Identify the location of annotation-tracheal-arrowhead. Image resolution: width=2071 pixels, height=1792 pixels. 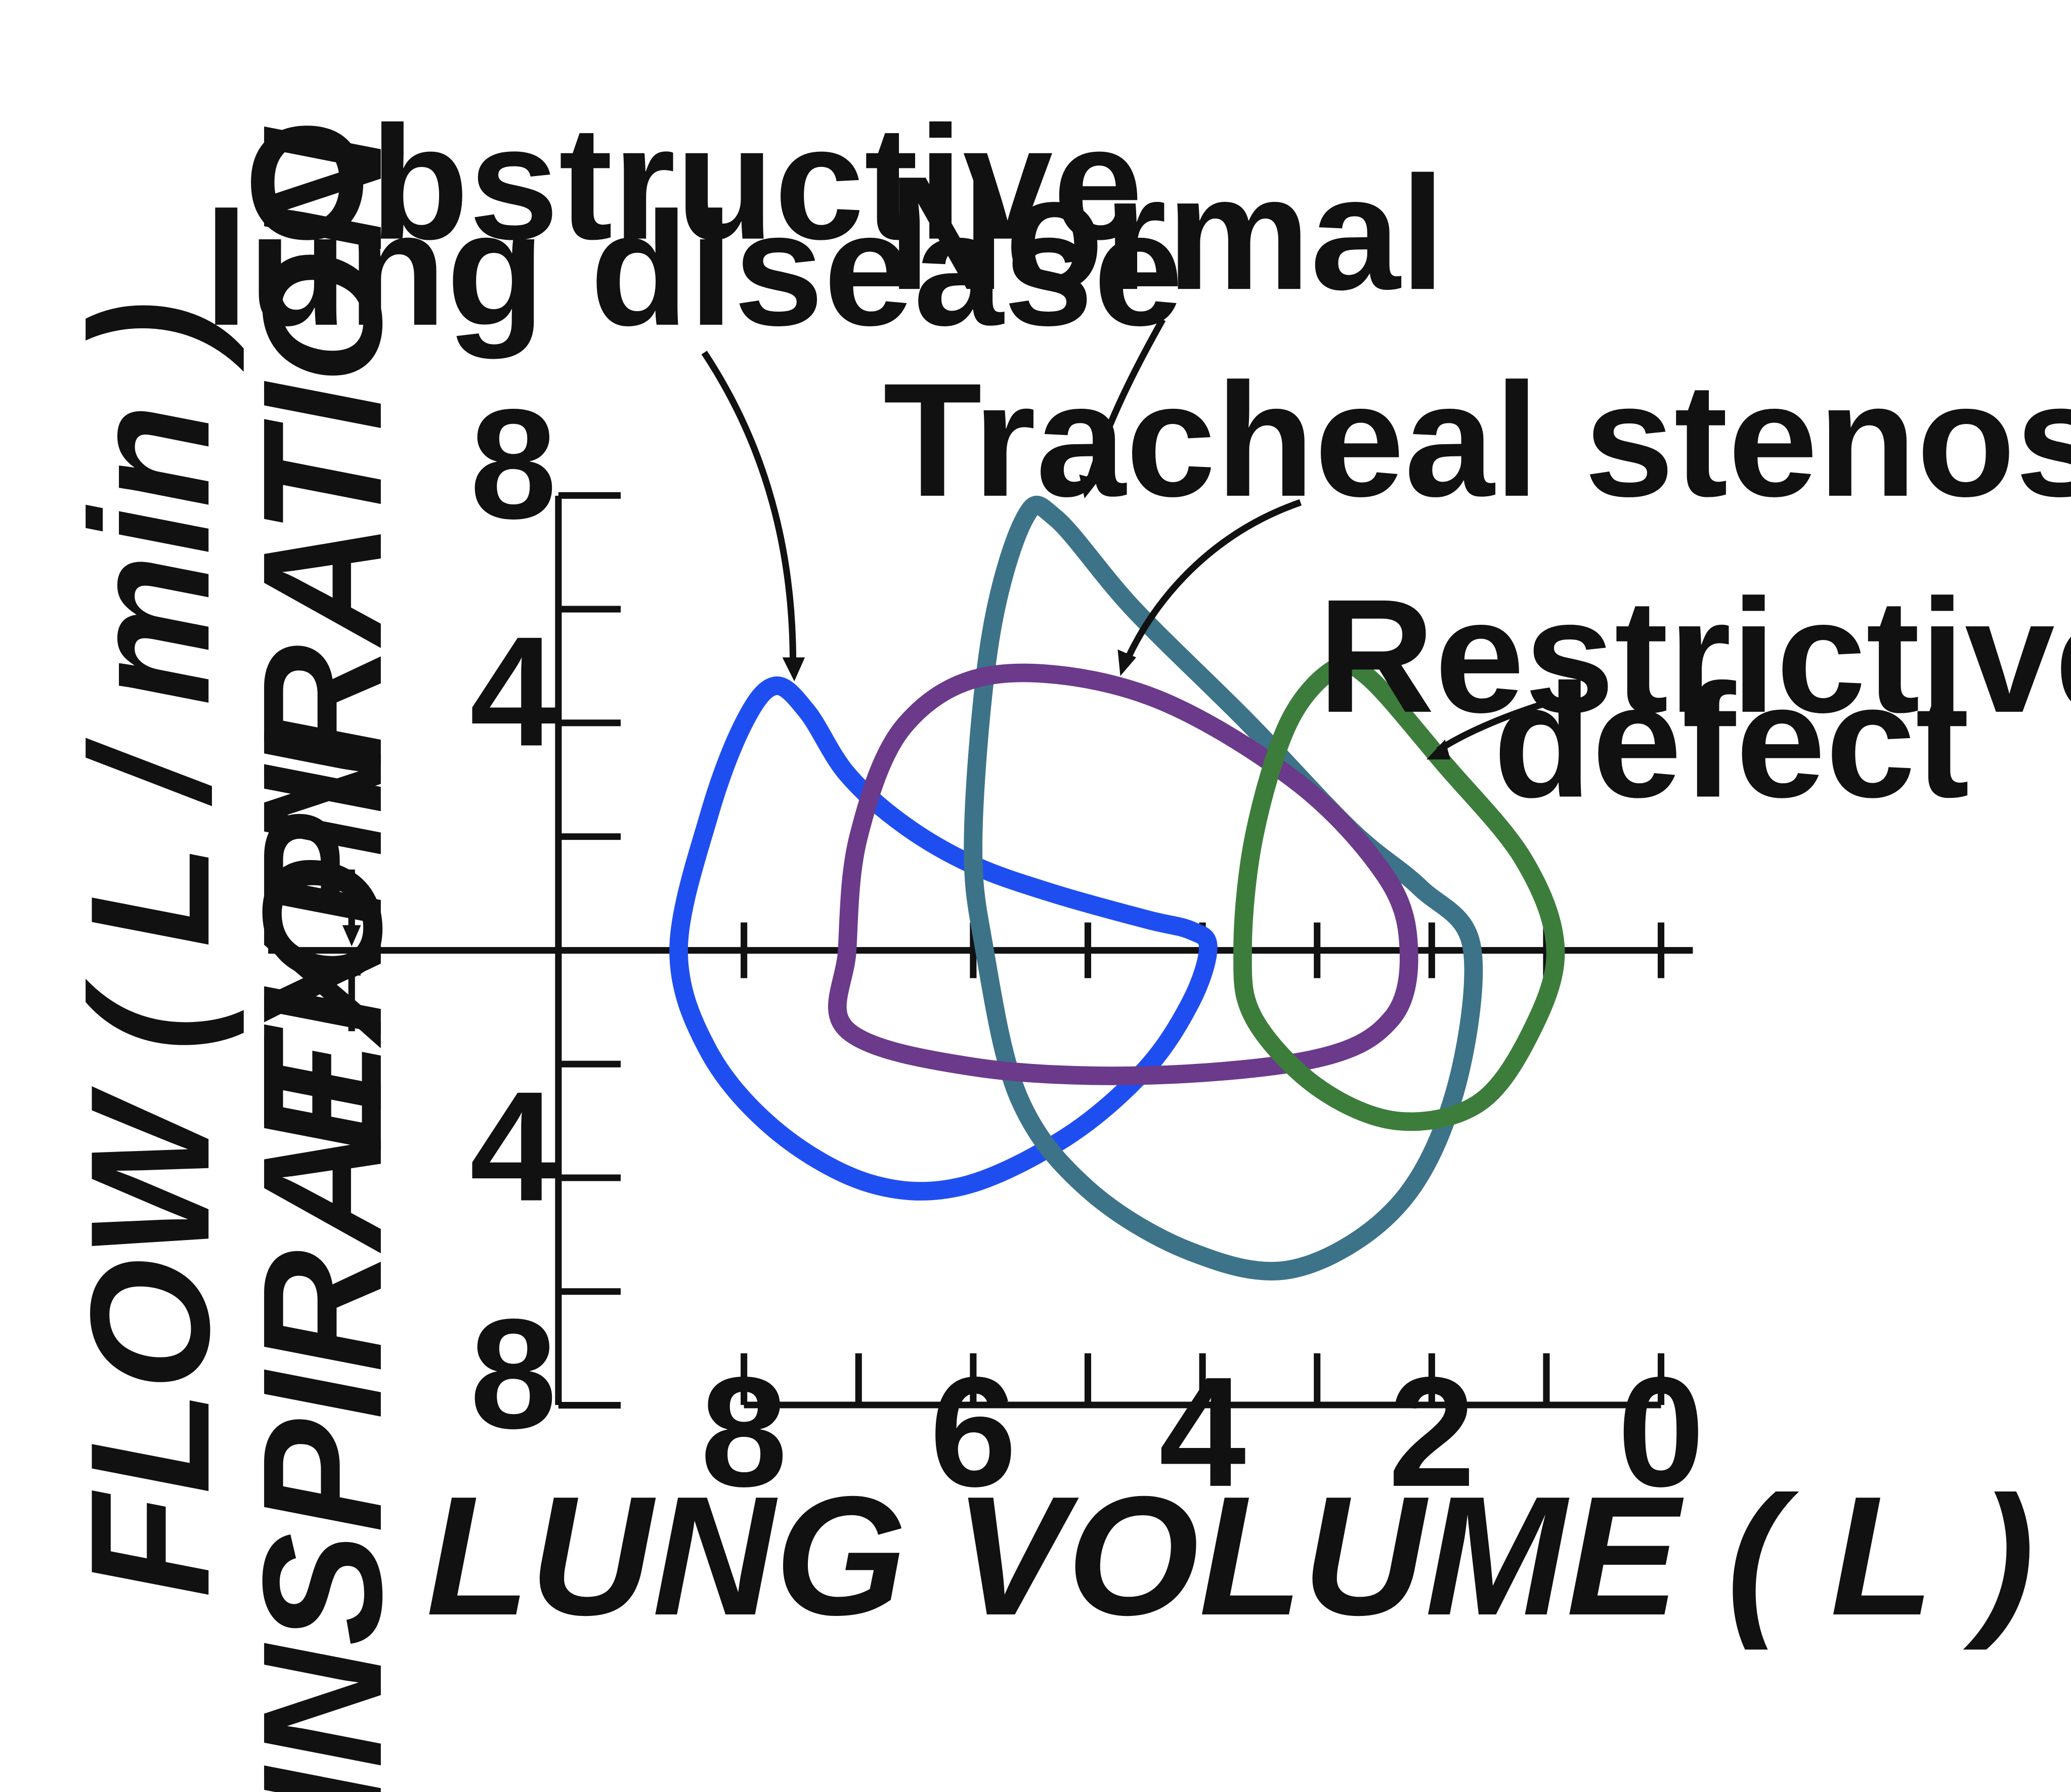
(1127, 662).